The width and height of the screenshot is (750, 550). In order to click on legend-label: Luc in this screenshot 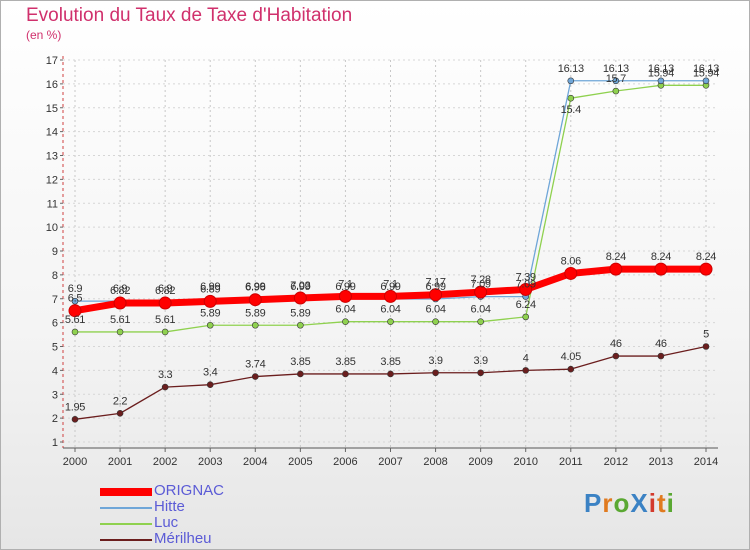, I will do `click(166, 522)`.